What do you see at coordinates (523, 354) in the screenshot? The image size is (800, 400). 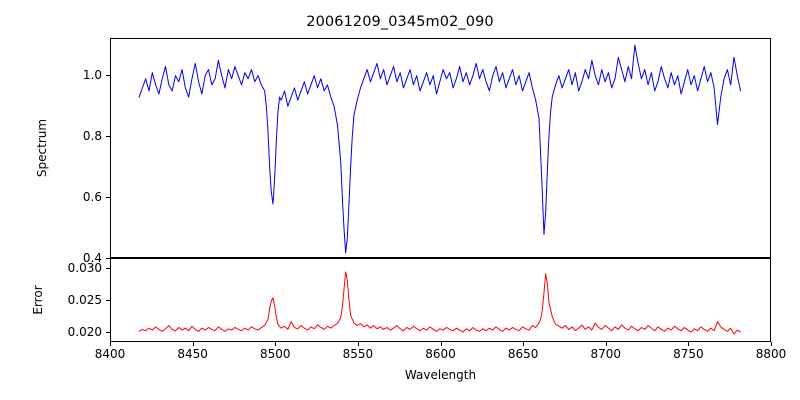 I see `x-tick-label: 8650` at bounding box center [523, 354].